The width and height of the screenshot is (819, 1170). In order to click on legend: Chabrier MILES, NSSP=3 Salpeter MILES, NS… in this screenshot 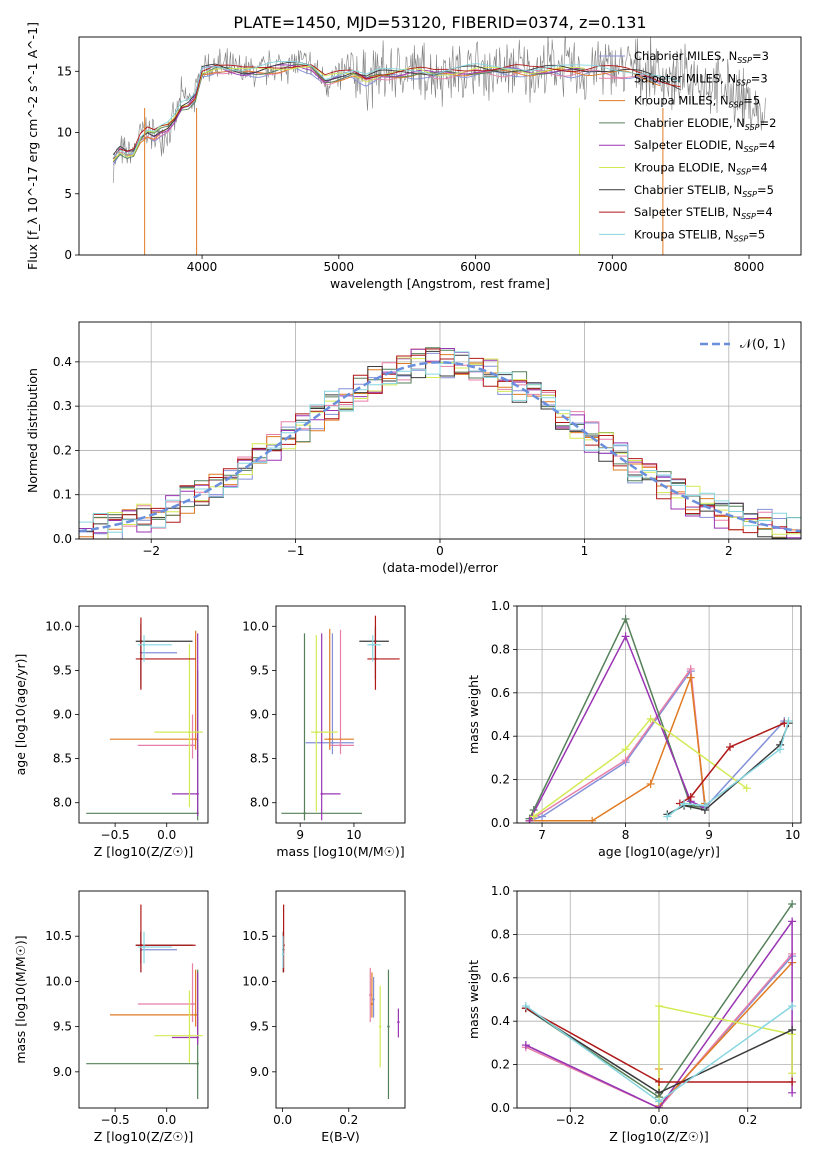, I will do `click(687, 146)`.